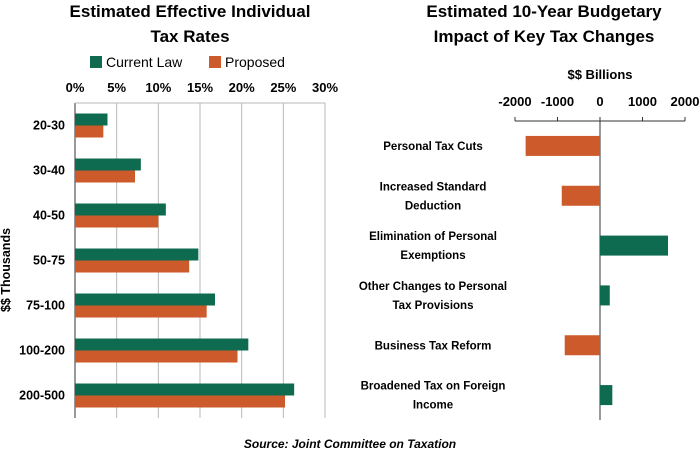 The height and width of the screenshot is (455, 700). What do you see at coordinates (557, 101) in the screenshot?
I see `right-chart-x-tick-label: -1000` at bounding box center [557, 101].